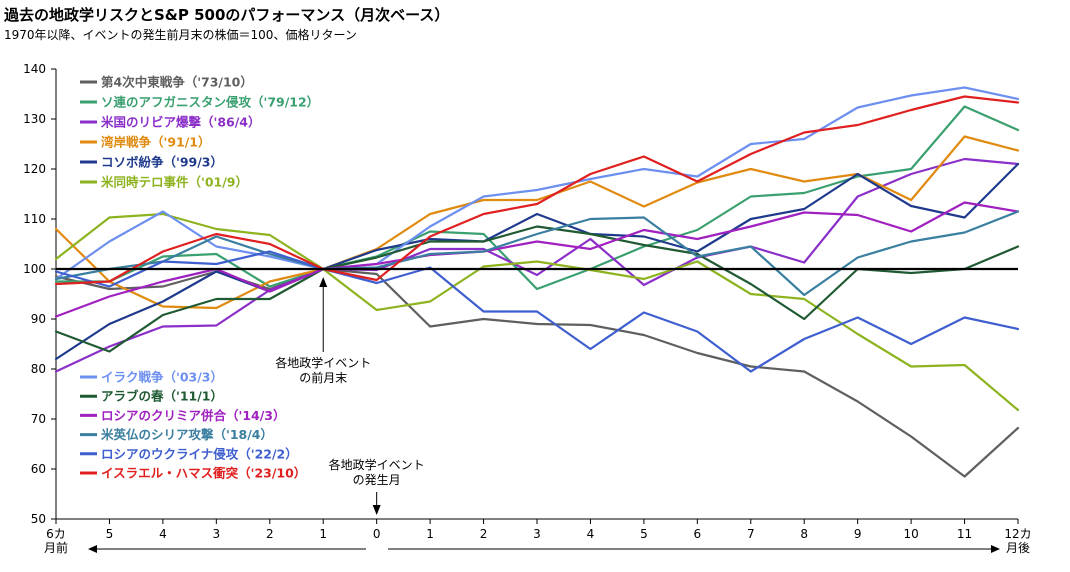 This screenshot has height=572, width=1070. What do you see at coordinates (39, 294) in the screenshot?
I see `y-axis: 50 60 70 80 90 100 110 120 130 140` at bounding box center [39, 294].